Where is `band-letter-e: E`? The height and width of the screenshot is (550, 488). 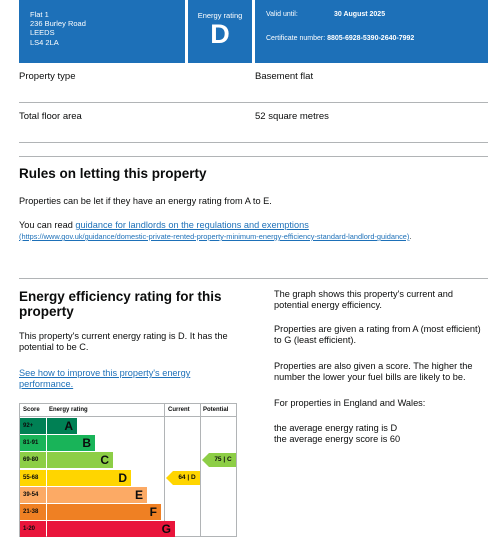
band-letter-e: E is located at coordinates (138, 494).